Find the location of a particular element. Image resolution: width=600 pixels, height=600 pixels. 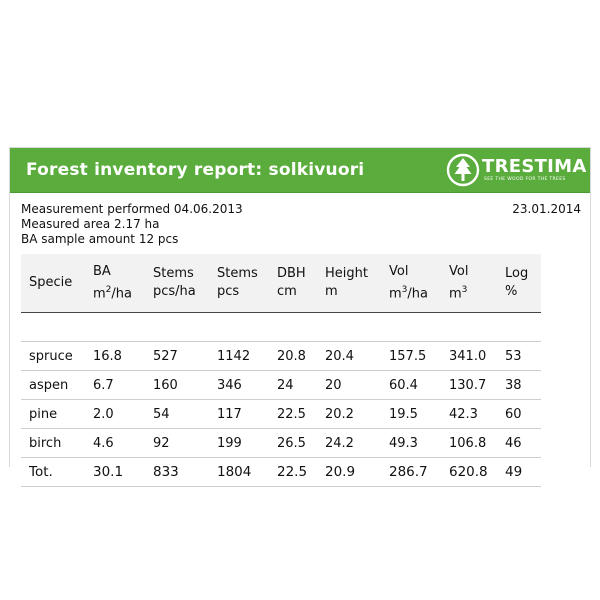

table-row-aspen: aspen 6.7 160 346 24 20 60.4 130.7 38 is located at coordinates (281, 385).